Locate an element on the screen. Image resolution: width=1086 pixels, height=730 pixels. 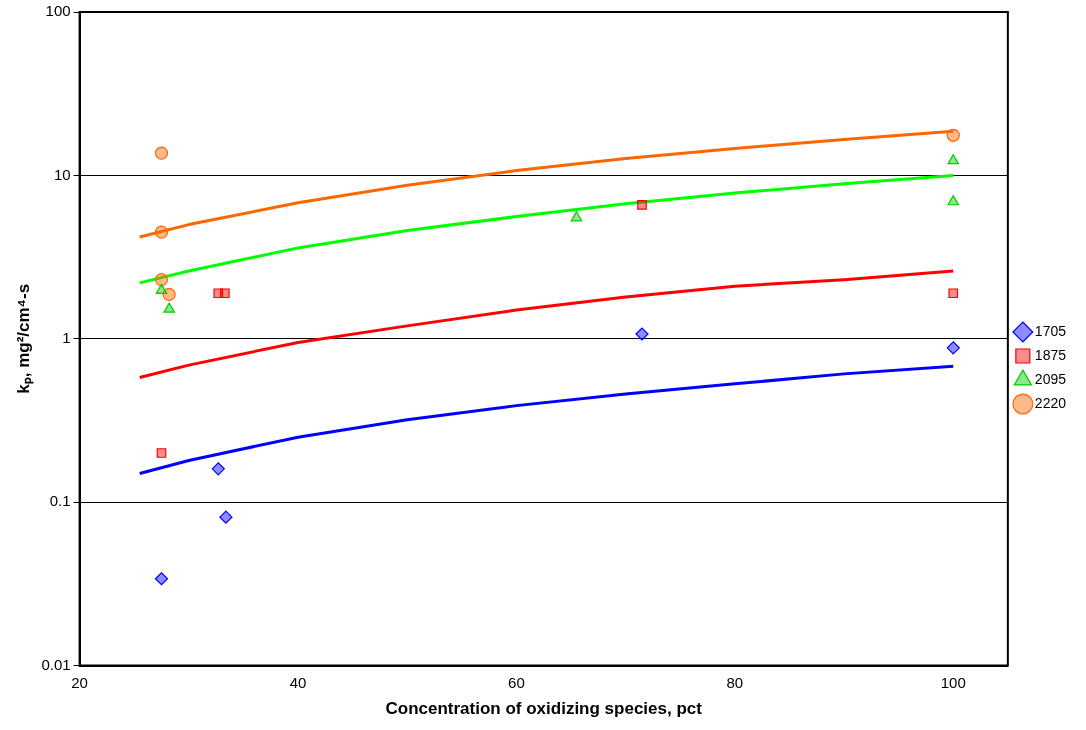
y-tick-label: 10 is located at coordinates (62, 174).